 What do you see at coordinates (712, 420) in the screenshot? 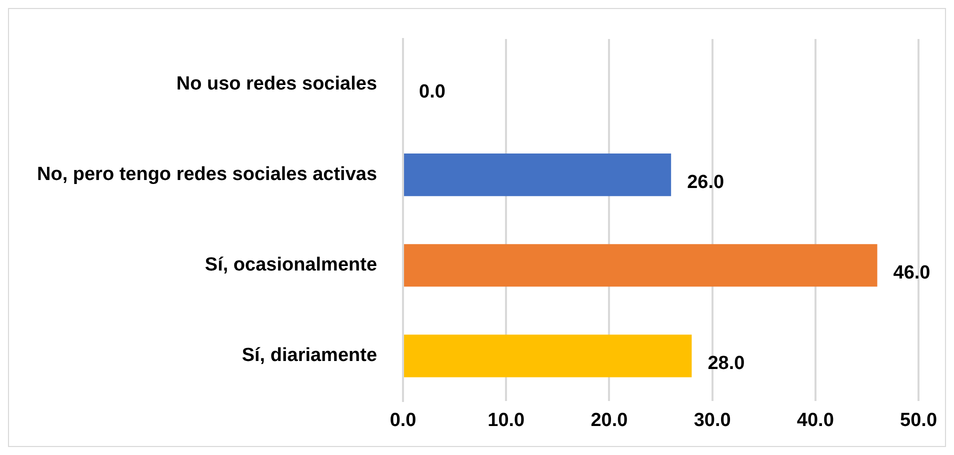
I see `x-tick-label: 30.0` at bounding box center [712, 420].